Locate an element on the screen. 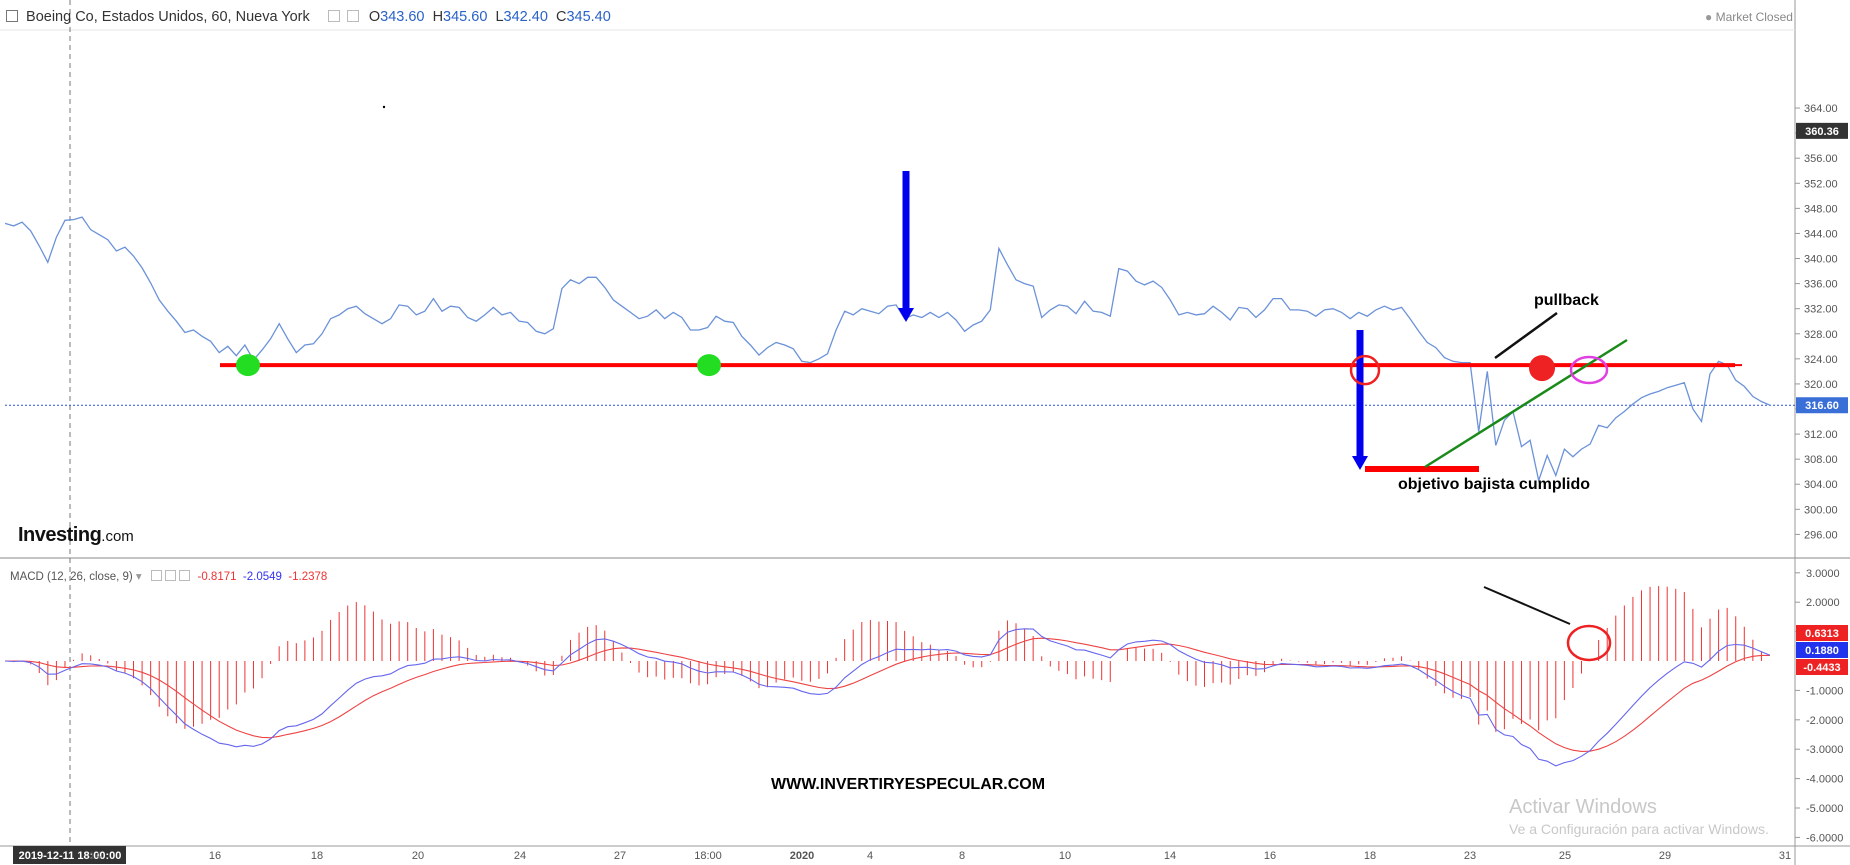 The width and height of the screenshot is (1850, 865). target-label: objetivo bajista cumplido is located at coordinates (1494, 484).